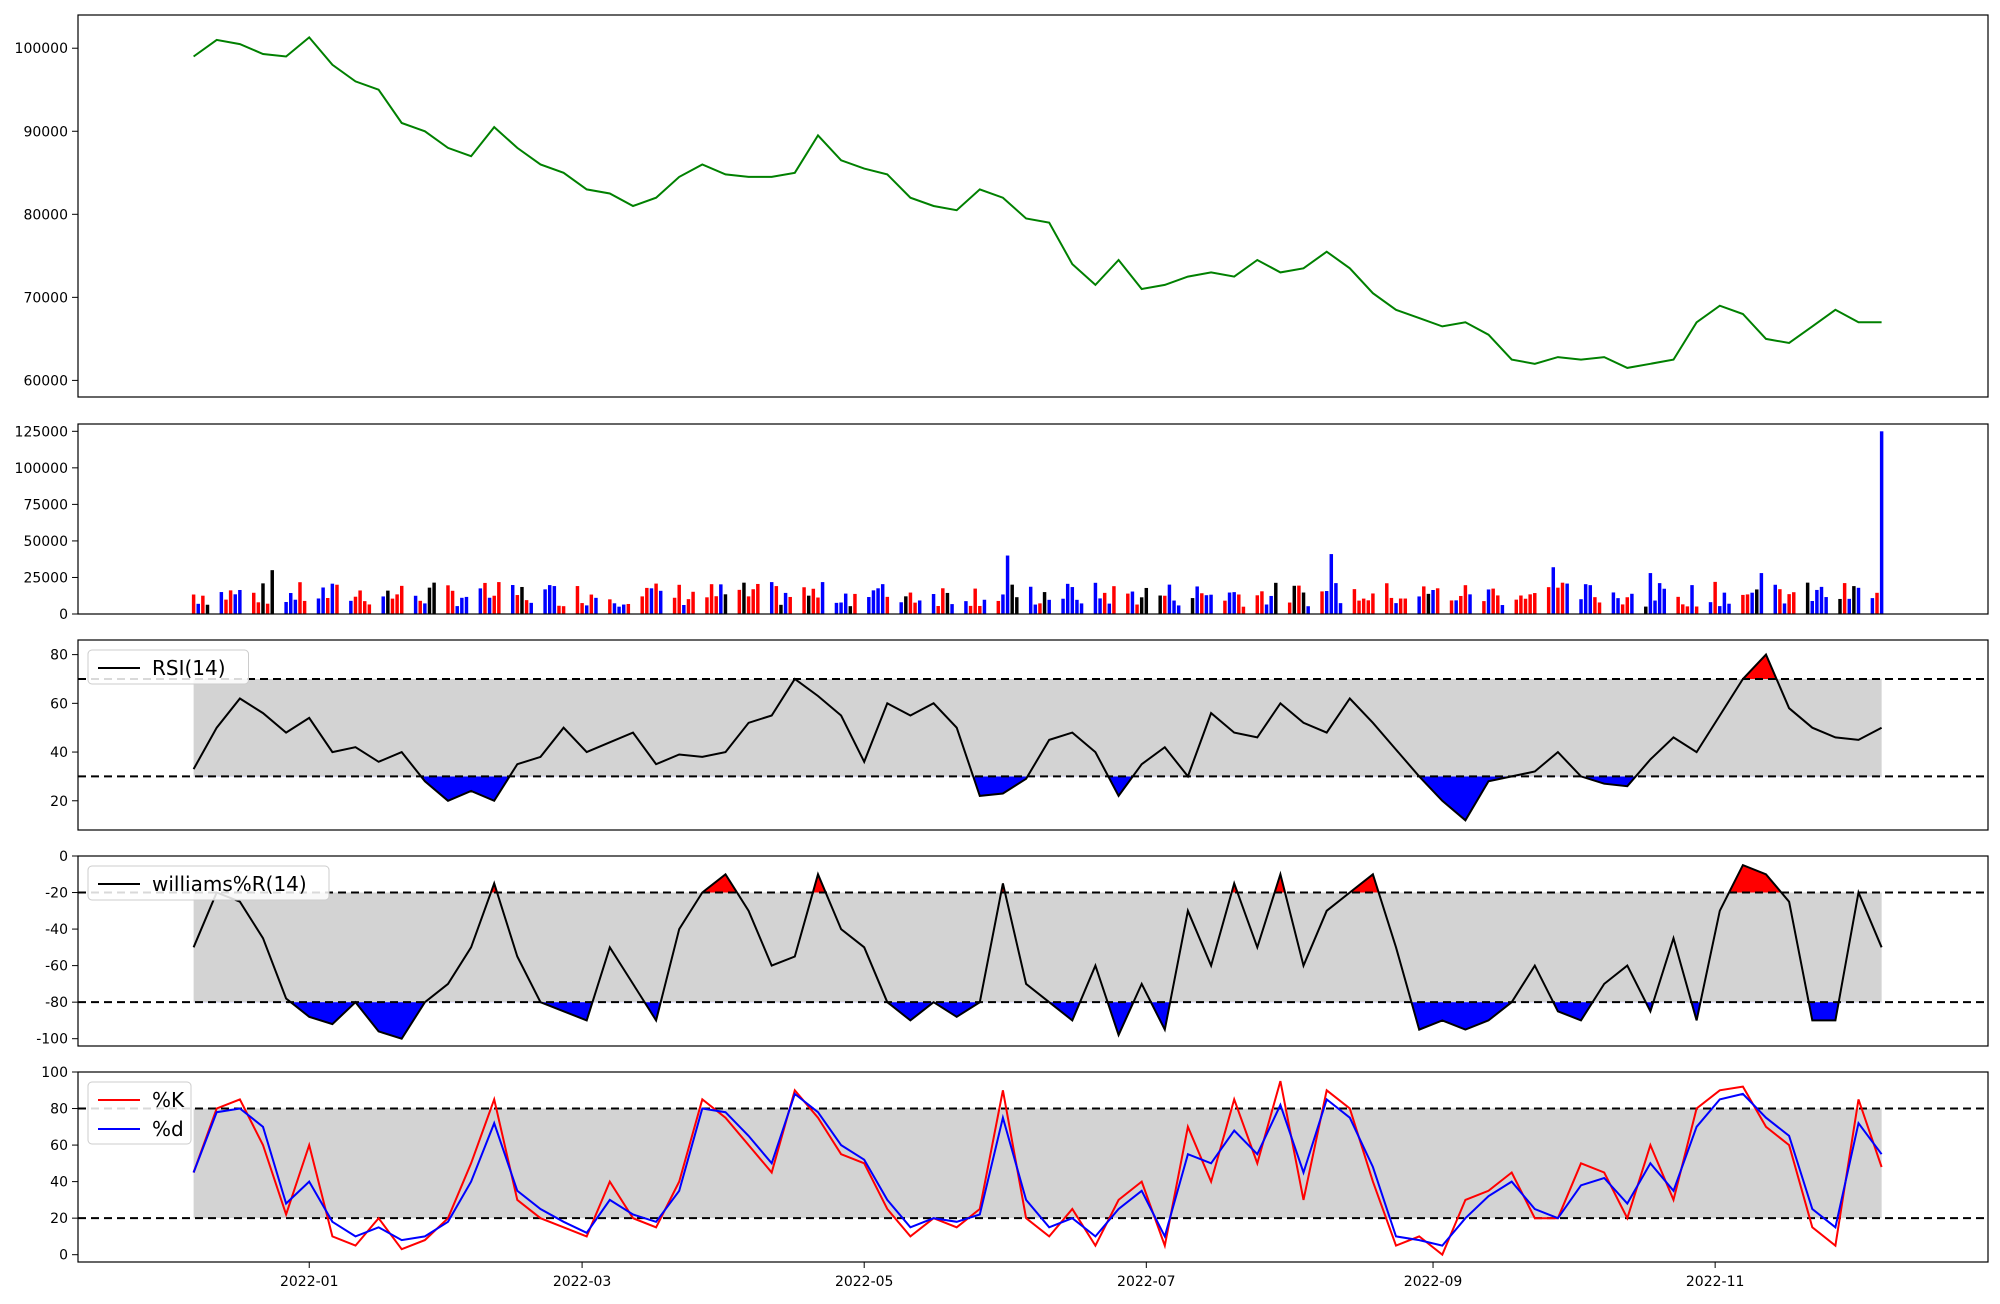  Describe the element at coordinates (56, 967) in the screenshot. I see `y-tick-label: -60` at that location.